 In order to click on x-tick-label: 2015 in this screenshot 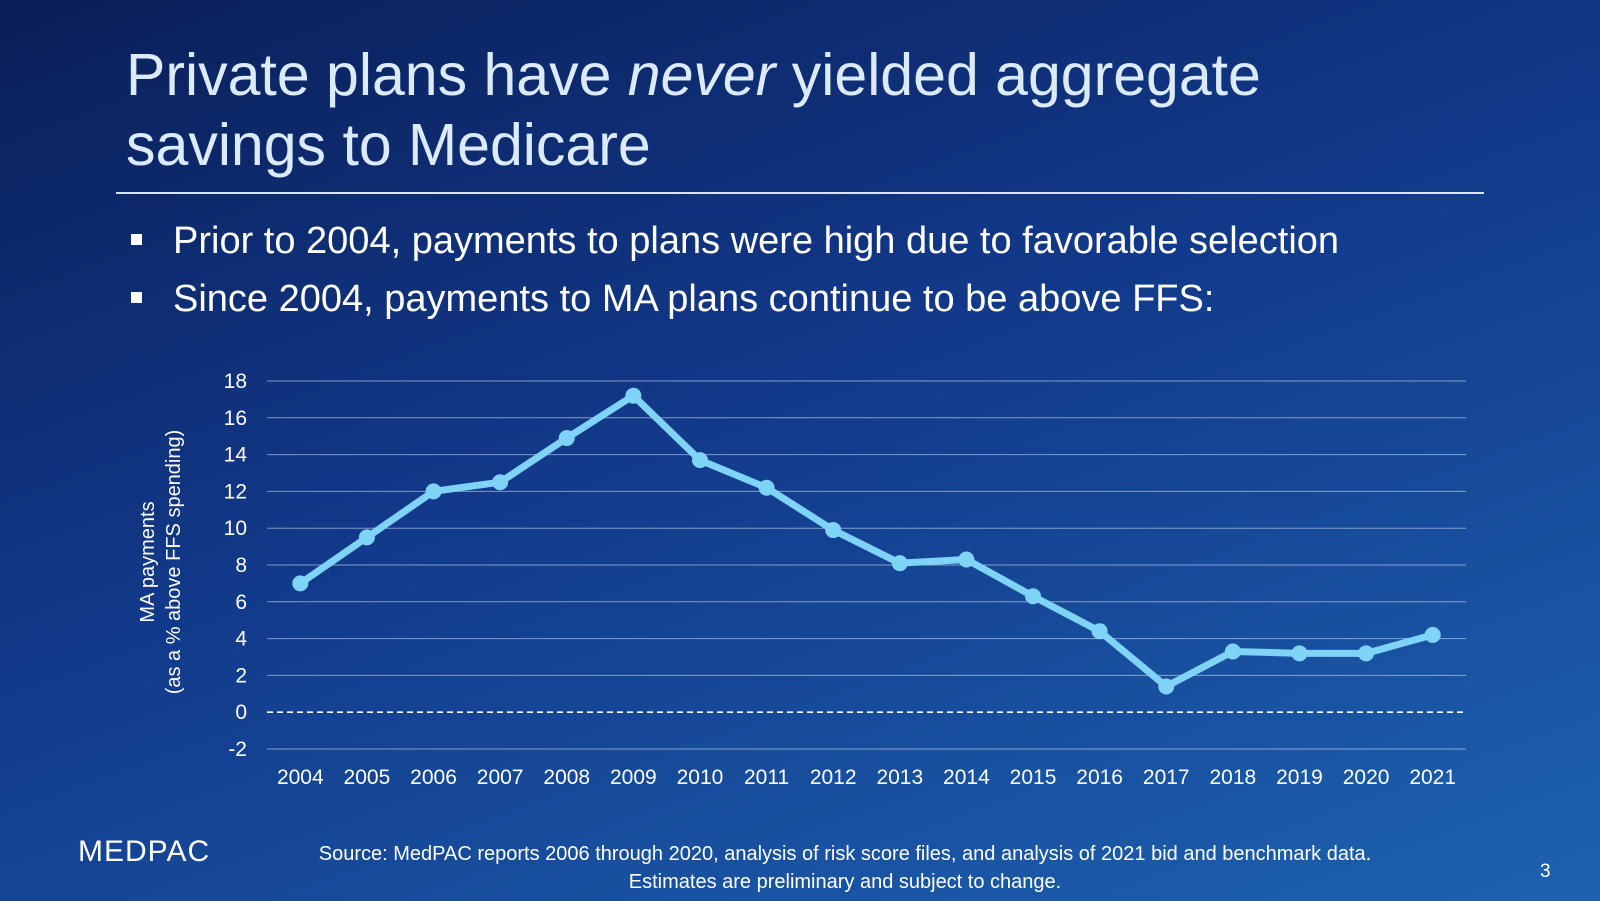, I will do `click(1033, 777)`.